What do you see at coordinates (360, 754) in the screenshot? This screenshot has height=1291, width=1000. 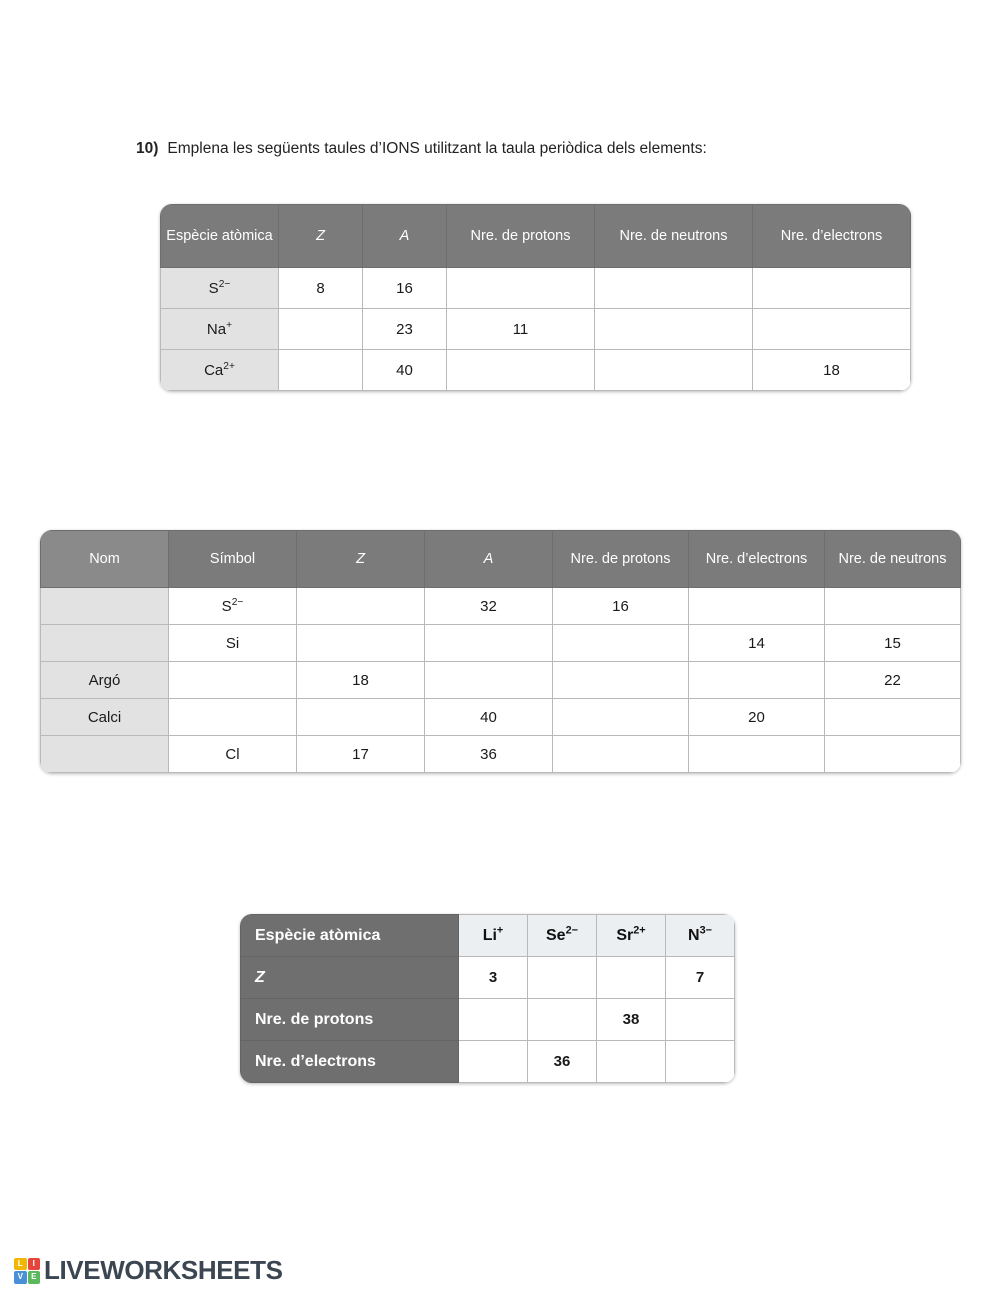 I see `table2-r4-z: 17` at bounding box center [360, 754].